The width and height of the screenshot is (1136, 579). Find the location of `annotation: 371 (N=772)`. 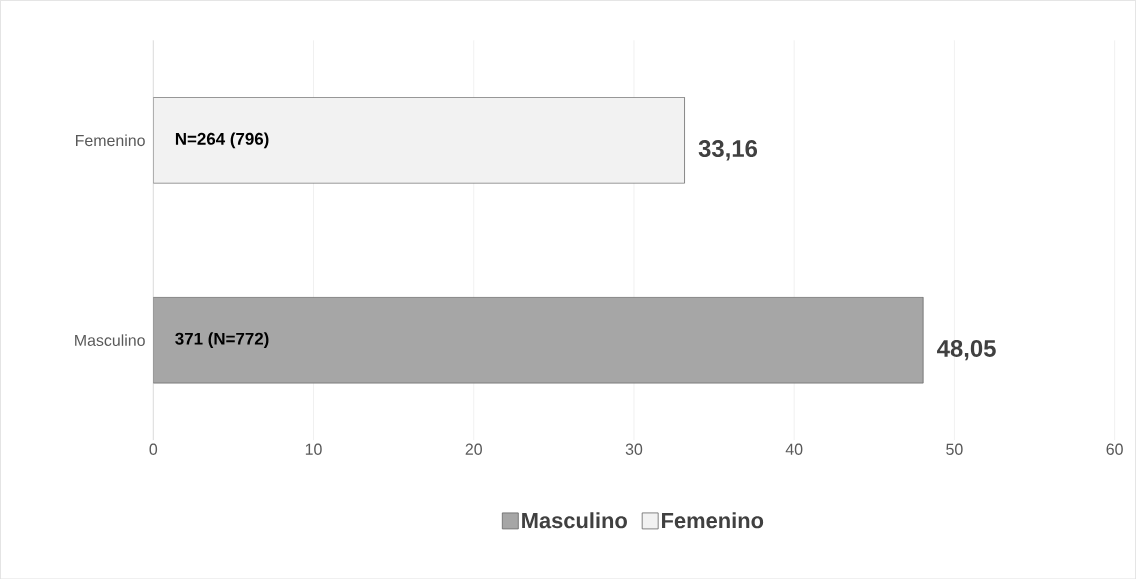

annotation: 371 (N=772) is located at coordinates (222, 340).